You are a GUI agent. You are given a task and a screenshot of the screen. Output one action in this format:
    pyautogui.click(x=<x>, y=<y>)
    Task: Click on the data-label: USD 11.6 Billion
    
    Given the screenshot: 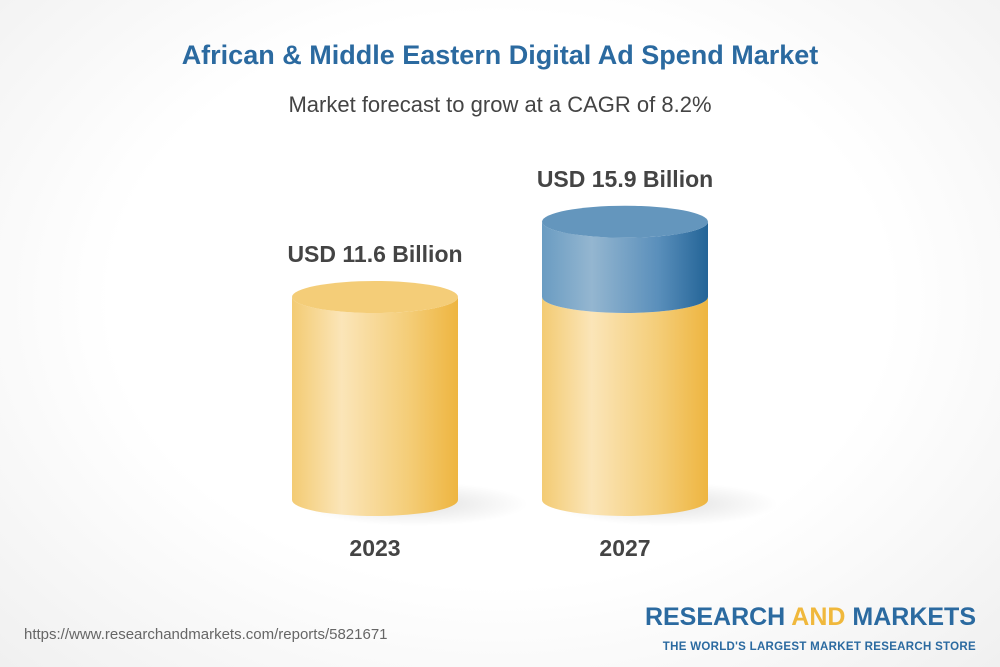 What is the action you would take?
    pyautogui.click(x=374, y=254)
    